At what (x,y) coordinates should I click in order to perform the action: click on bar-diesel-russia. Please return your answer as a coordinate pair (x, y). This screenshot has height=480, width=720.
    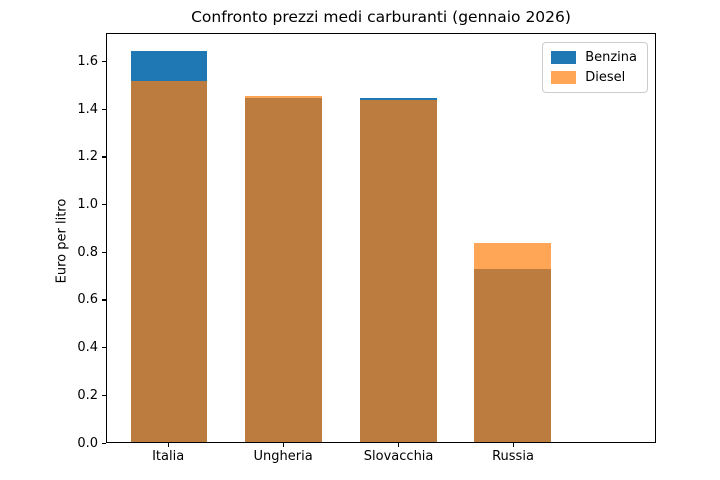
    Looking at the image, I should click on (512, 342).